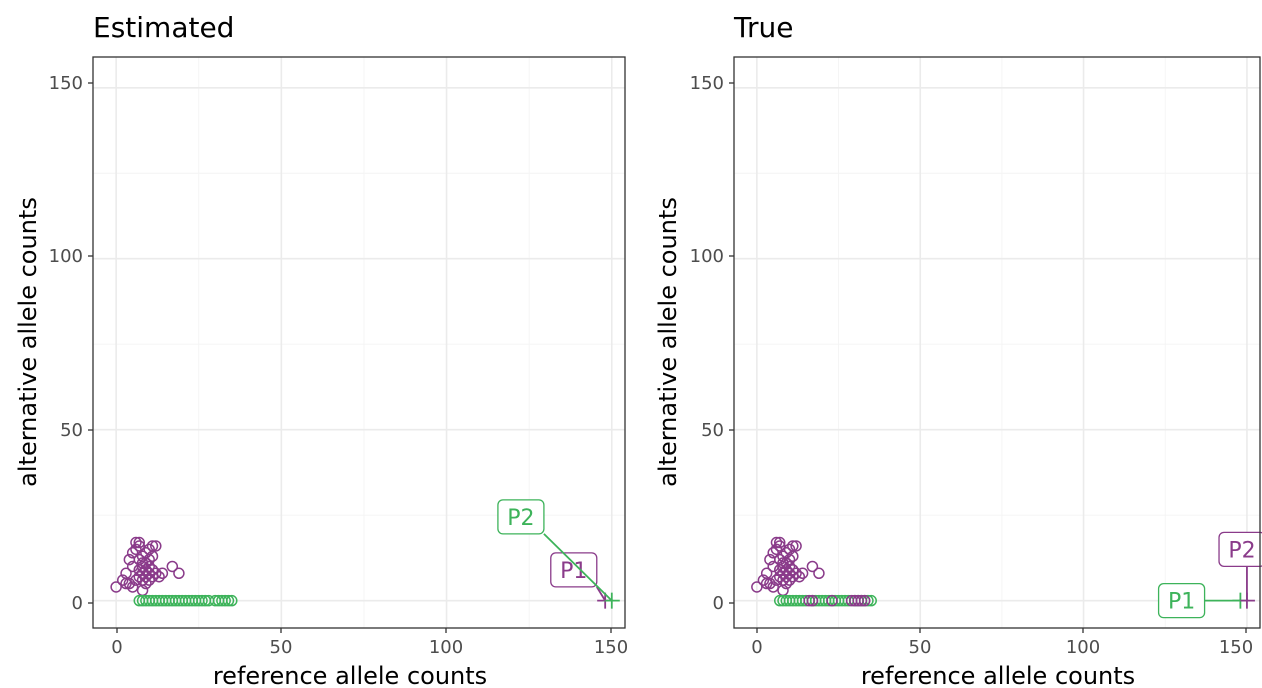 The width and height of the screenshot is (1262, 688). Describe the element at coordinates (163, 27) in the screenshot. I see `panel-title-estimated: Estimated` at that location.